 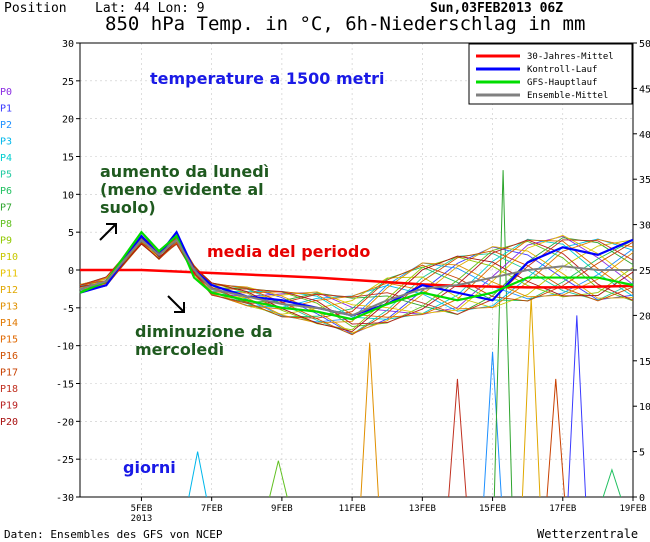 What do you see at coordinates (68, 120) in the screenshot?
I see `left-tick-label: 20` at bounding box center [68, 120].